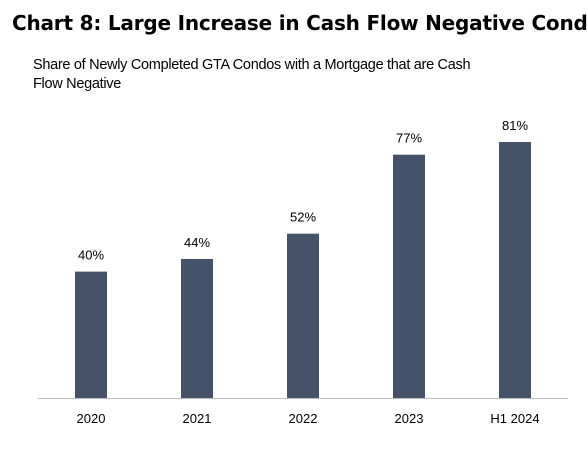  I want to click on bar-2023, so click(409, 276).